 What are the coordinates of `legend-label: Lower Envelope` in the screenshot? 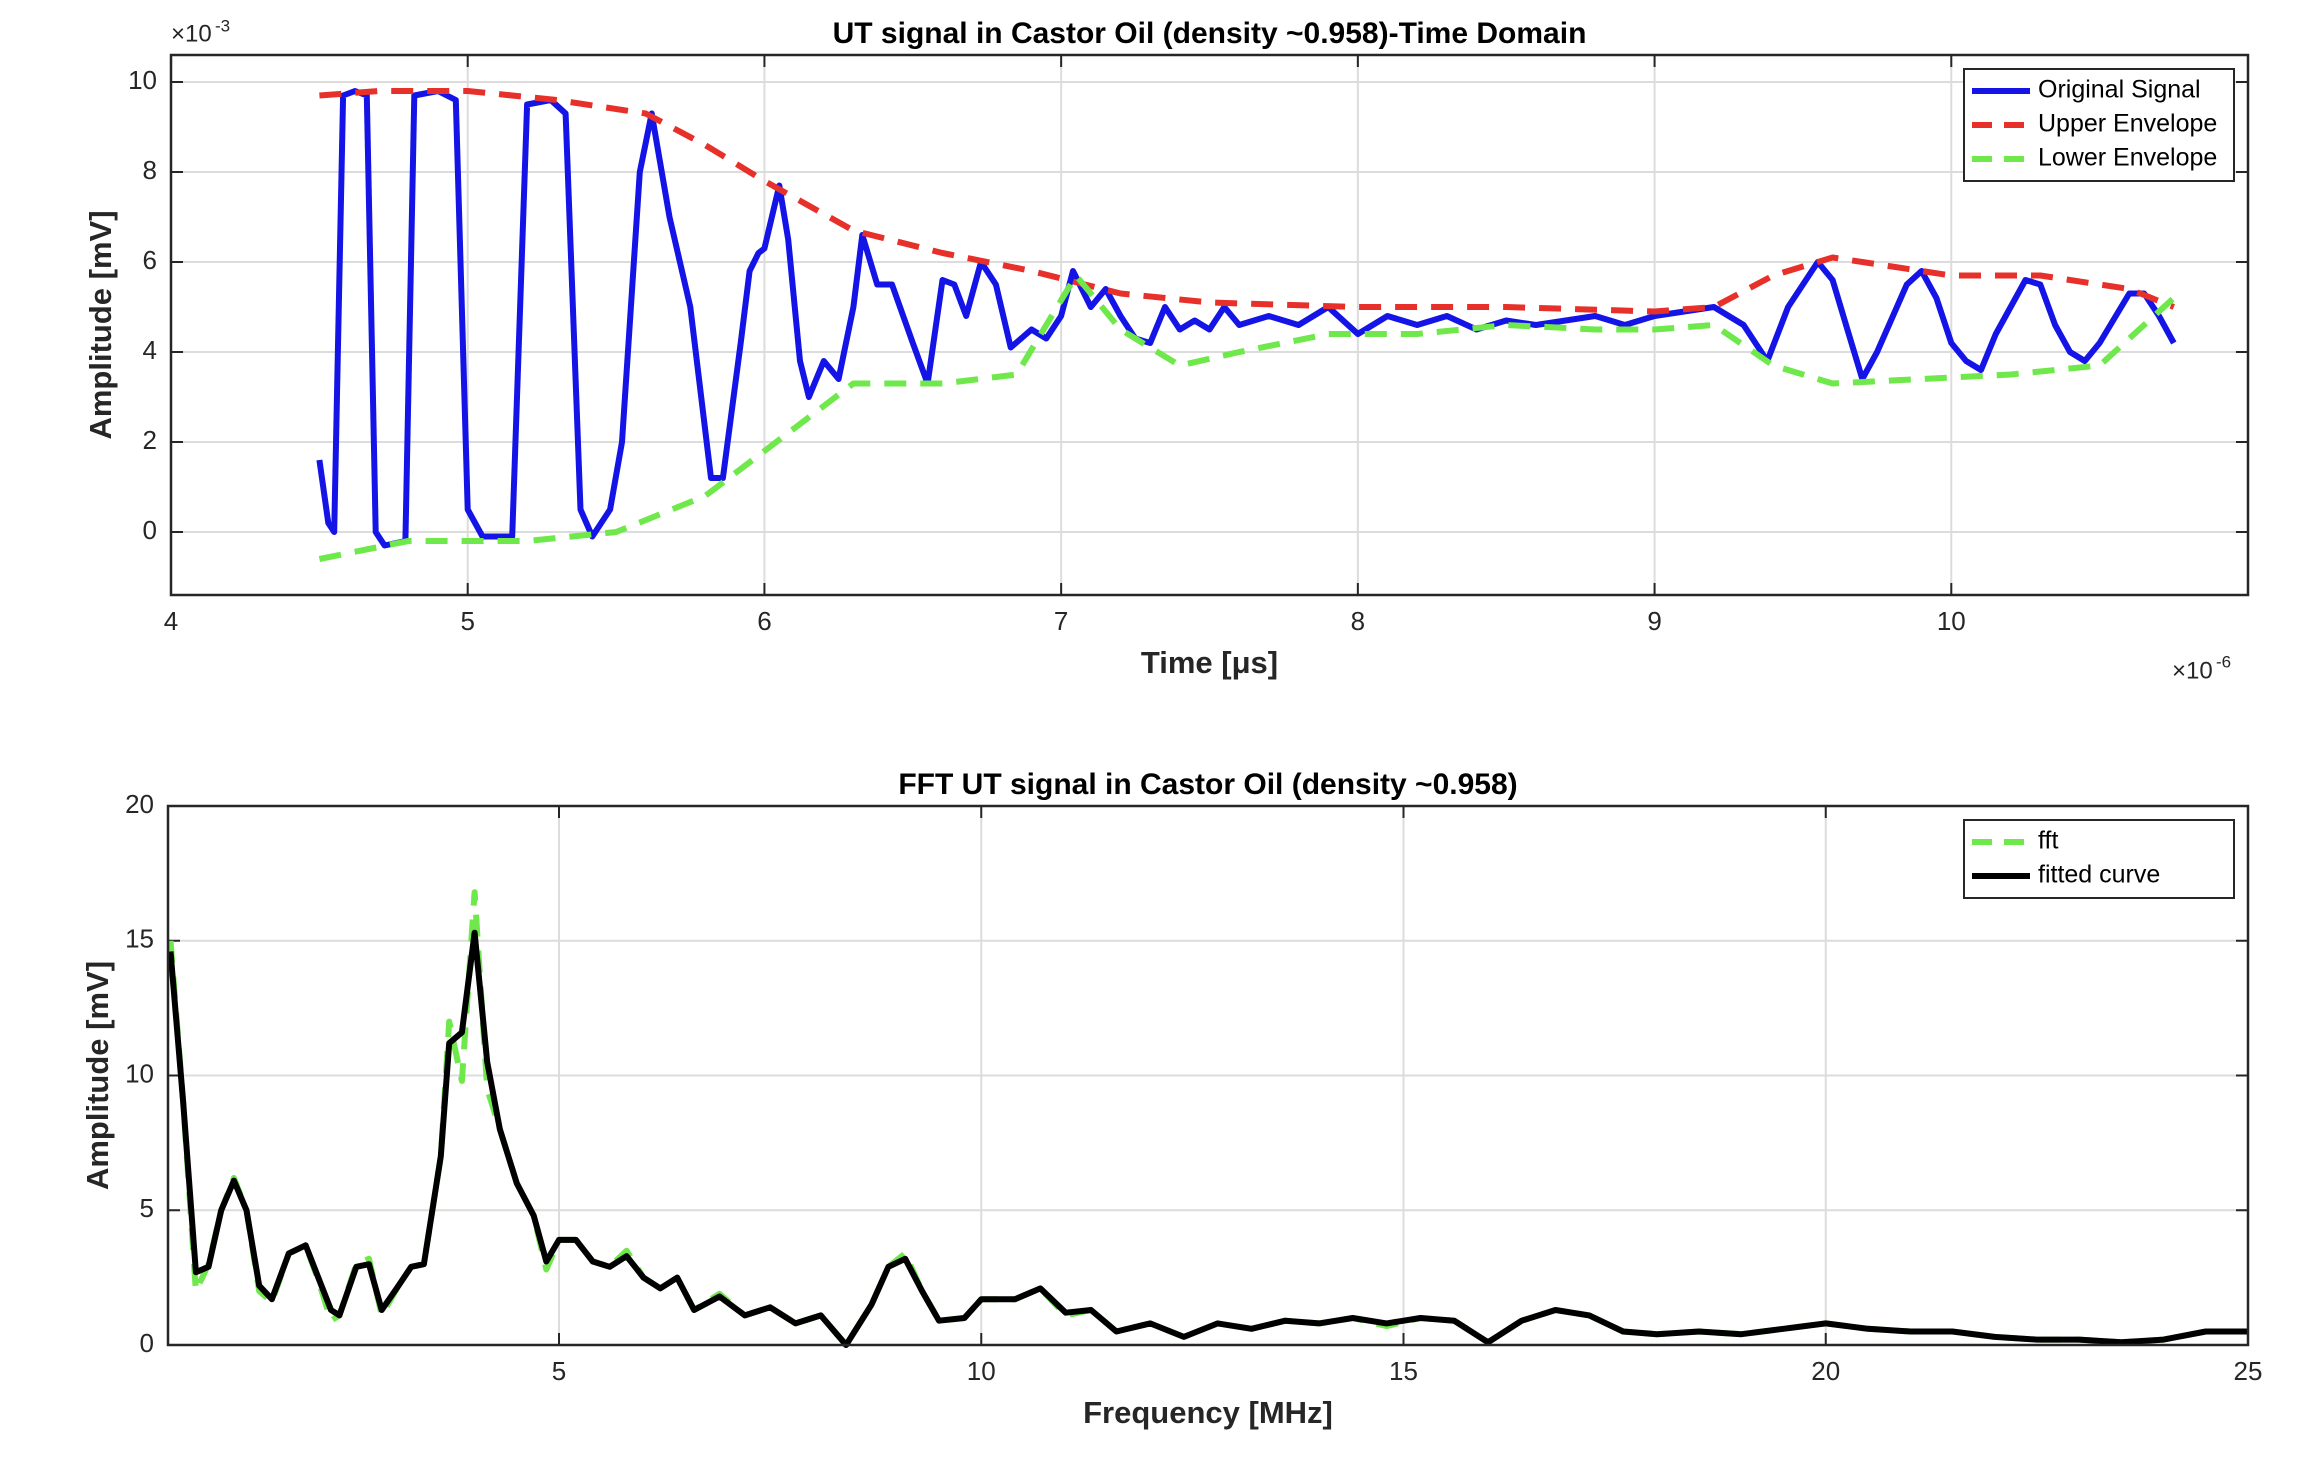 It's located at (2127, 158).